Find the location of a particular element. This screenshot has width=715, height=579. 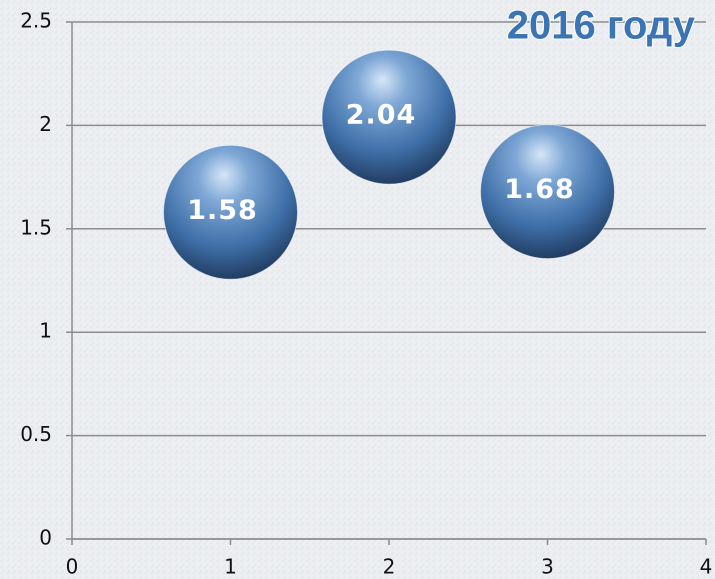

data-label: 1.68 is located at coordinates (539, 189).